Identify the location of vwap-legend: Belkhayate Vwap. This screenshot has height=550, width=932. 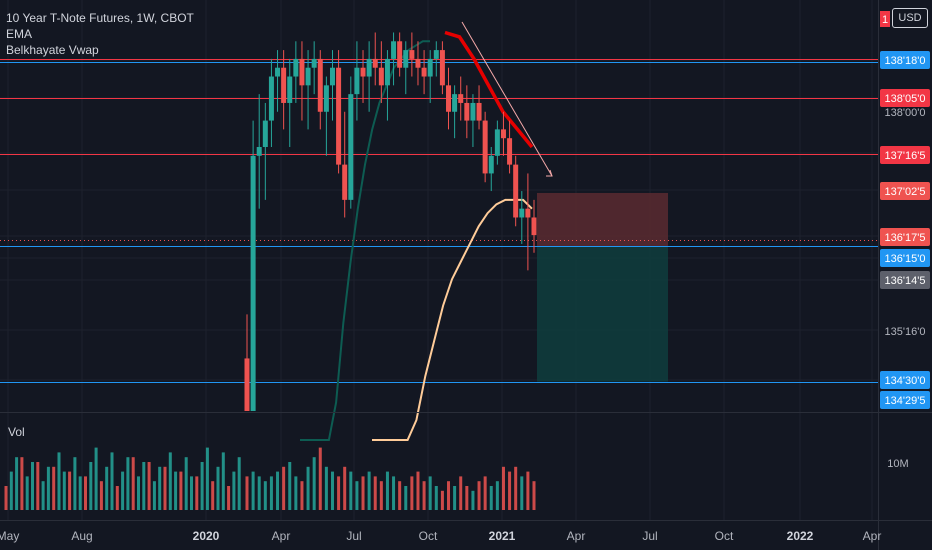
(52, 50).